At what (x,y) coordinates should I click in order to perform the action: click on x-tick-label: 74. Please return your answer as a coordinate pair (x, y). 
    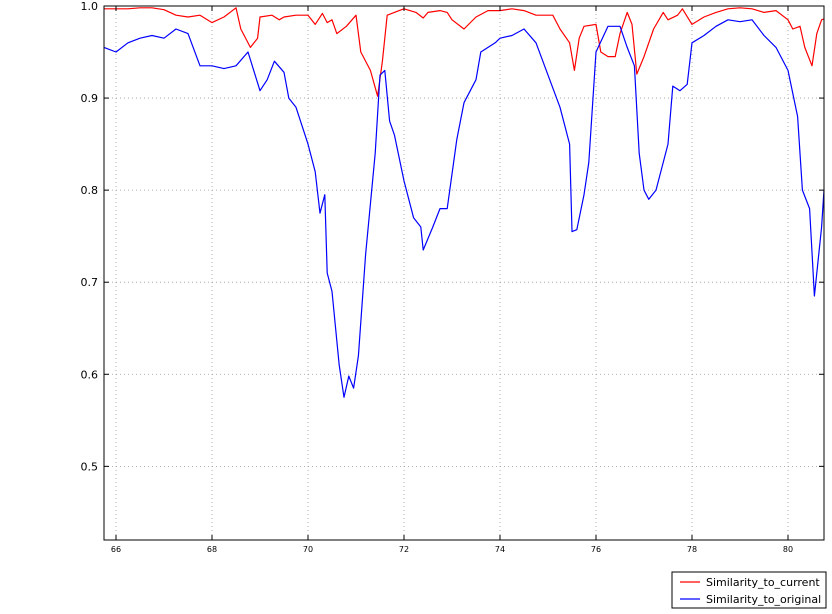
    Looking at the image, I should click on (500, 549).